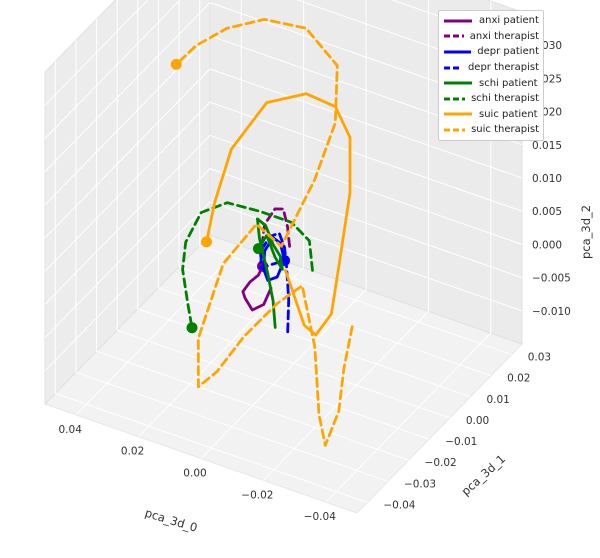 This screenshot has height=558, width=600. Describe the element at coordinates (258, 249) in the screenshot. I see `end-marker-schi-patient` at that location.